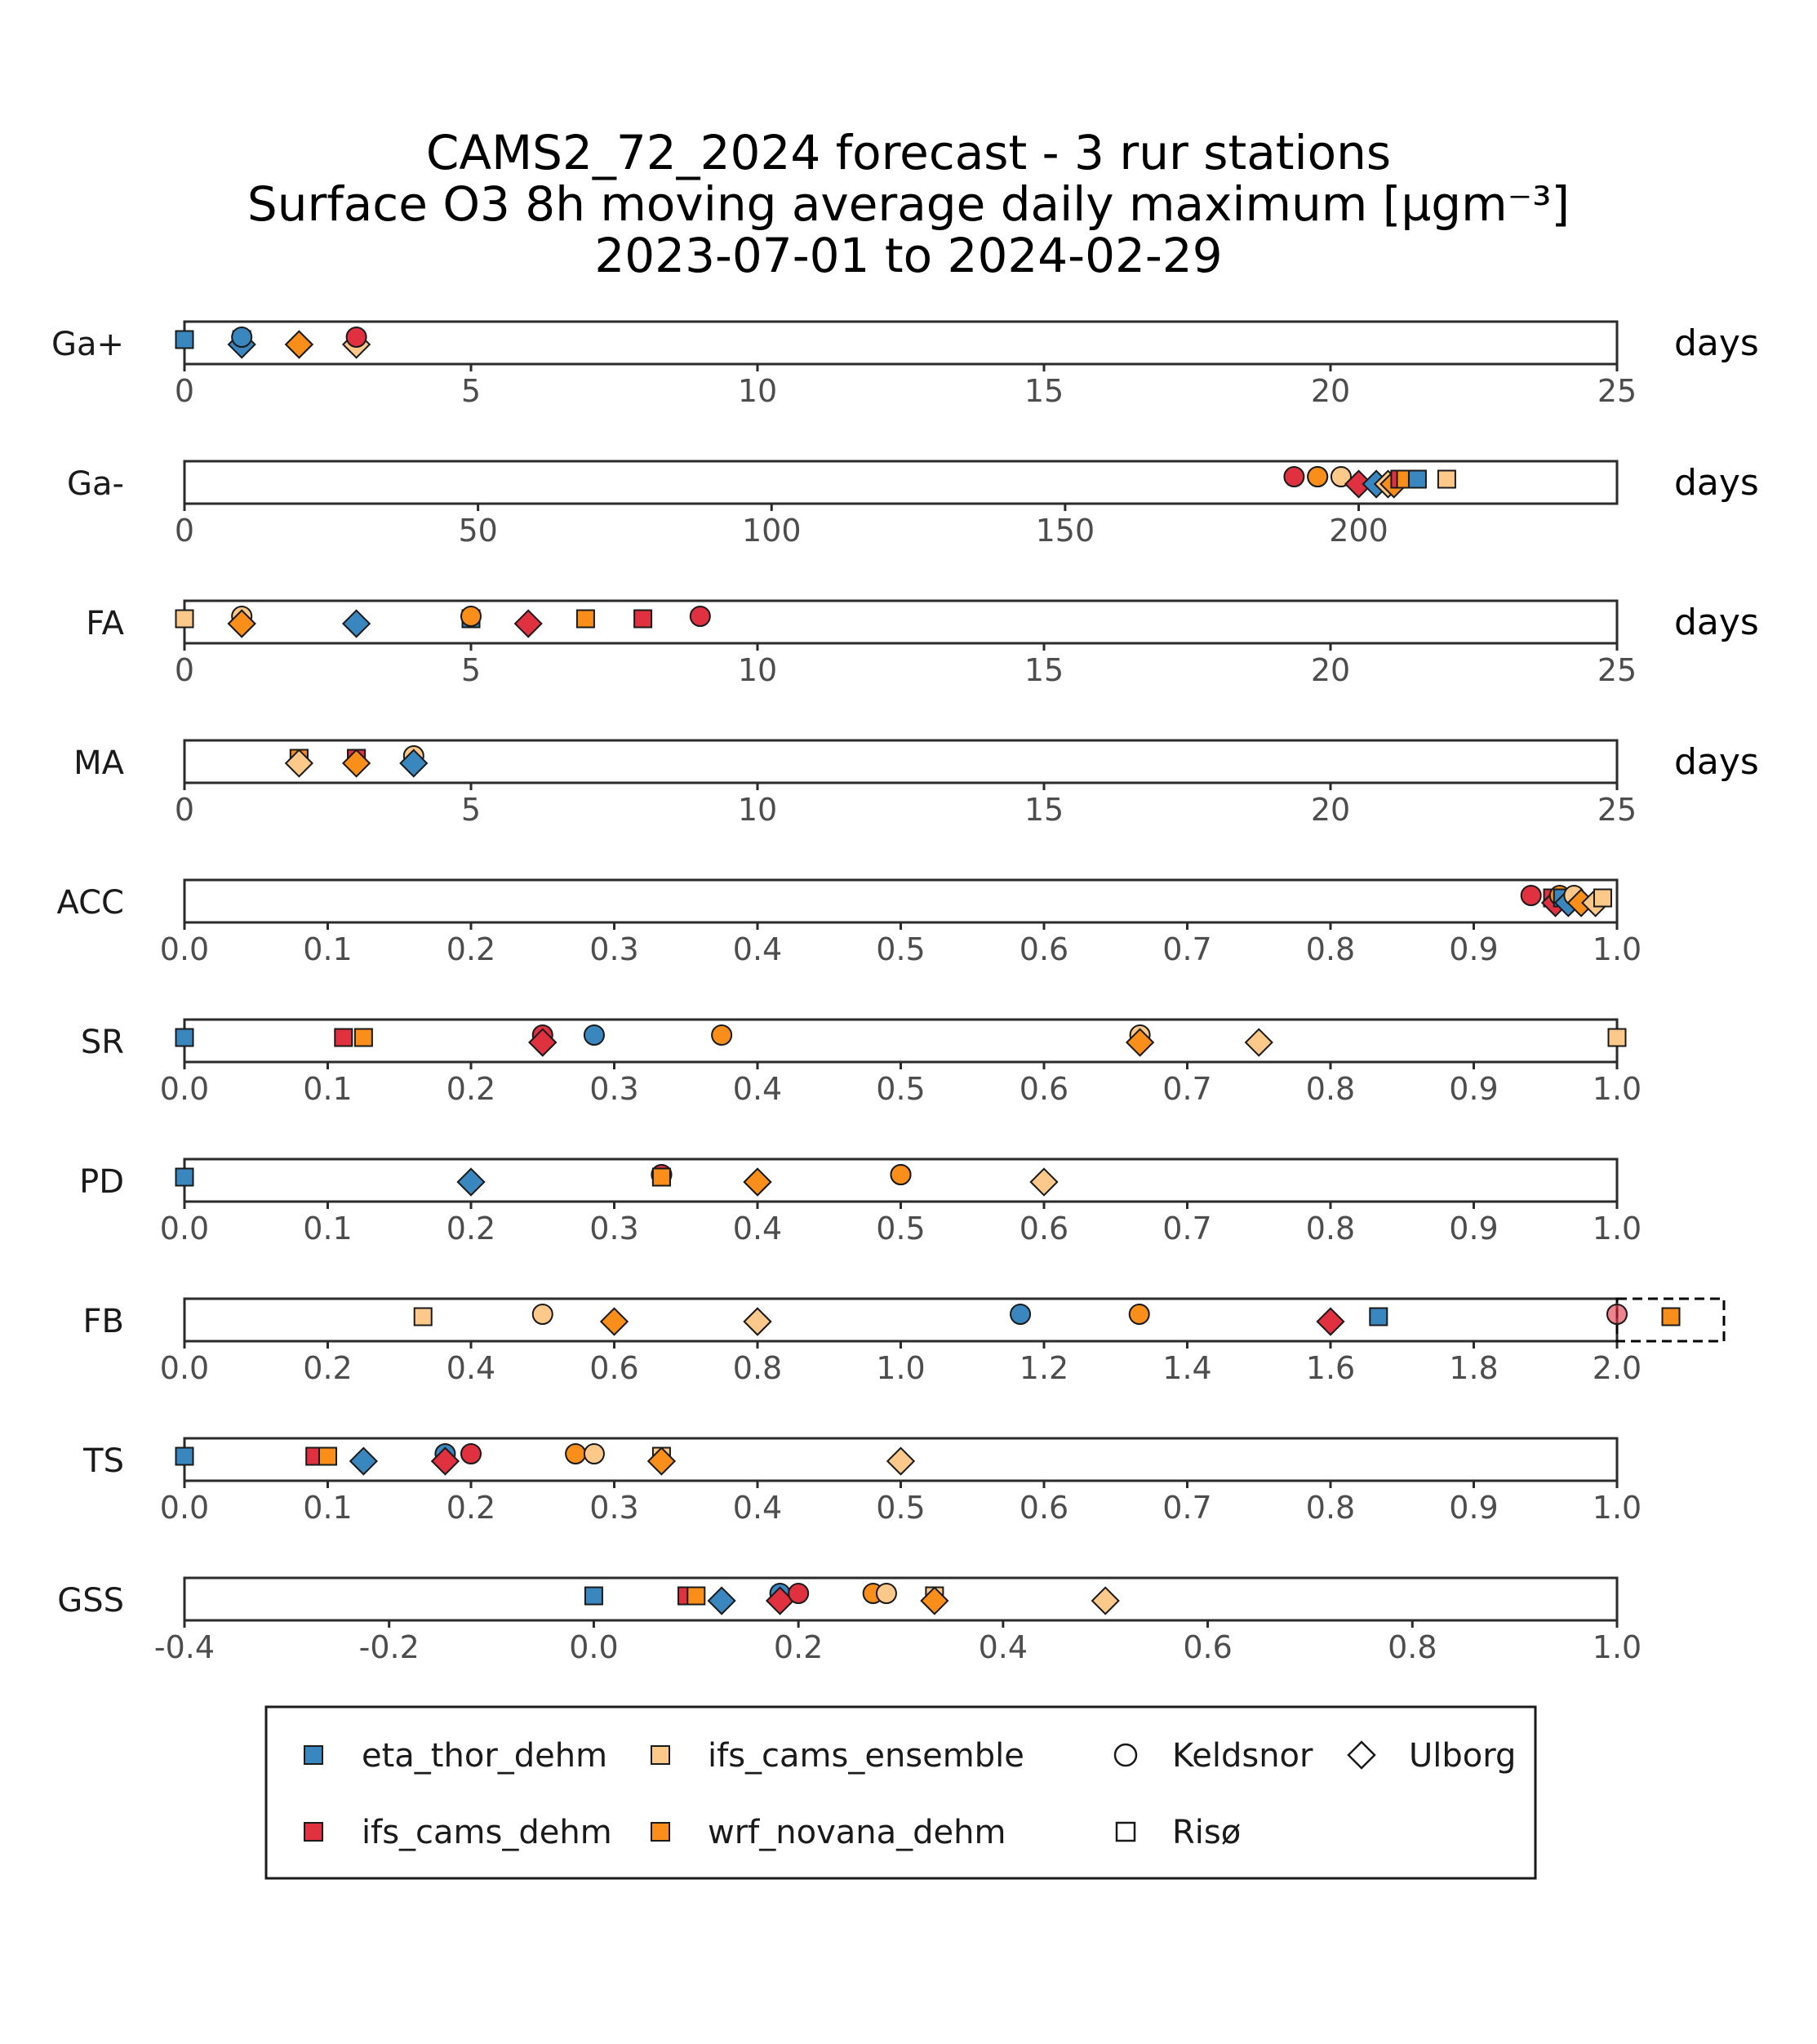 The image size is (1817, 2044). I want to click on x-tick-label-pd: 0.9, so click(1474, 1228).